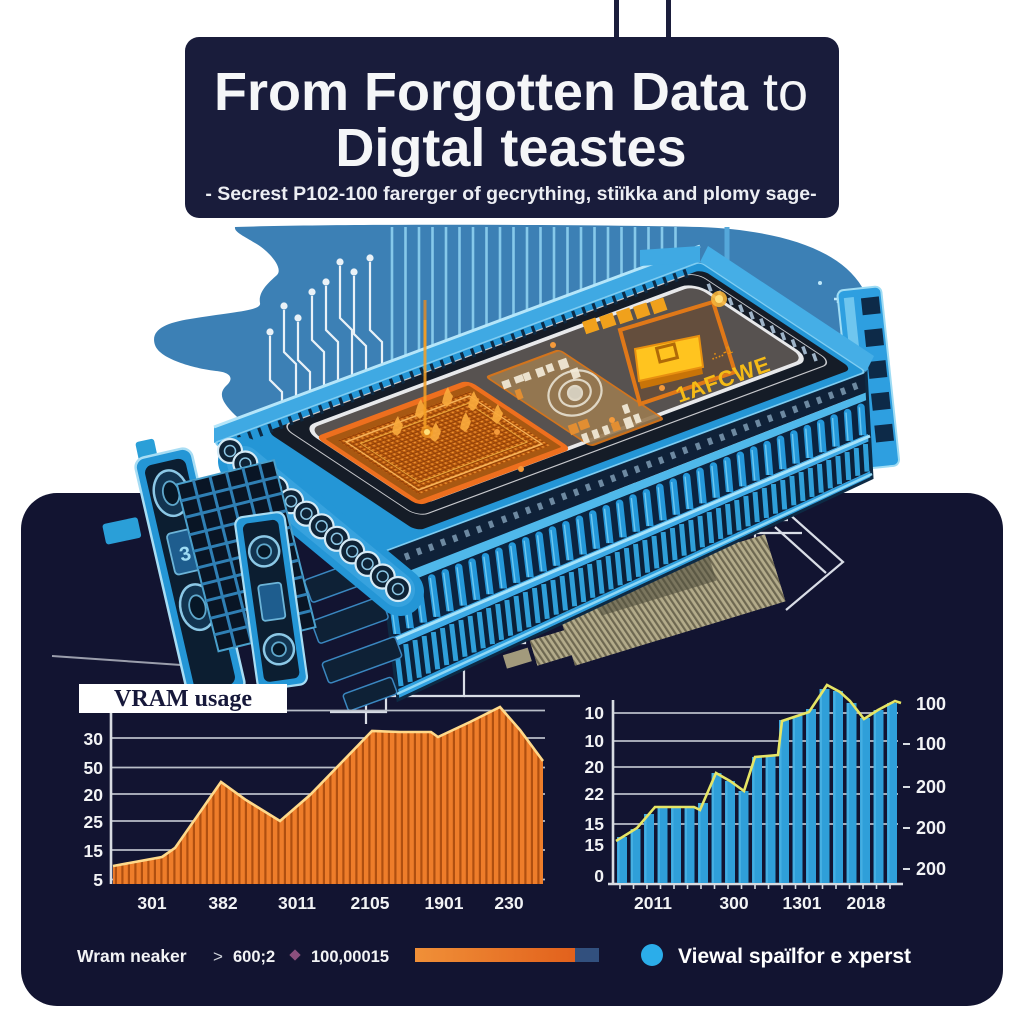 This screenshot has height=1024, width=1024. Describe the element at coordinates (132, 956) in the screenshot. I see `svg-text: Wram neaker` at that location.